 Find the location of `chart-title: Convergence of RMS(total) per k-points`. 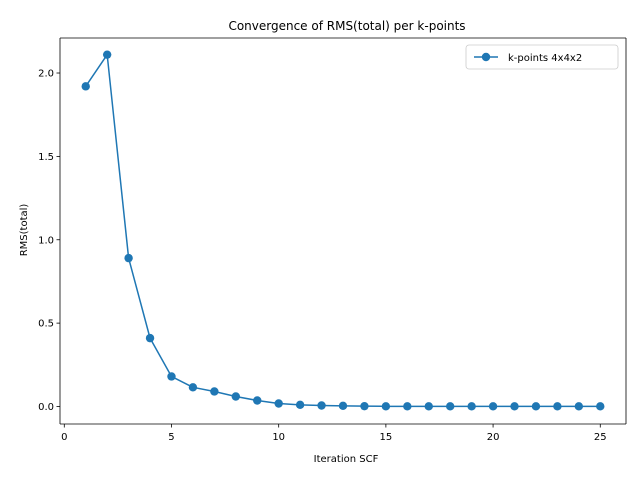

chart-title: Convergence of RMS(total) per k-points is located at coordinates (346, 26).